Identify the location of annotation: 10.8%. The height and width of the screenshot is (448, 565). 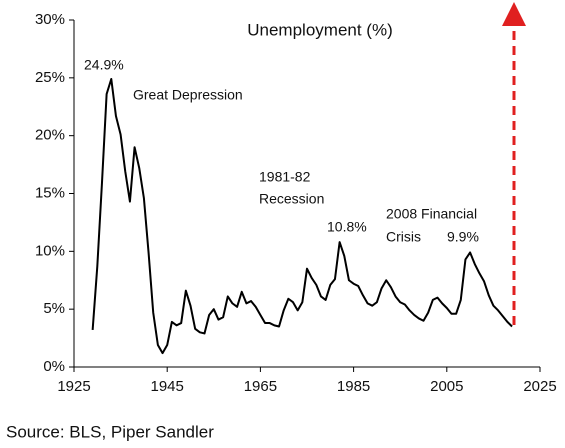
(347, 227).